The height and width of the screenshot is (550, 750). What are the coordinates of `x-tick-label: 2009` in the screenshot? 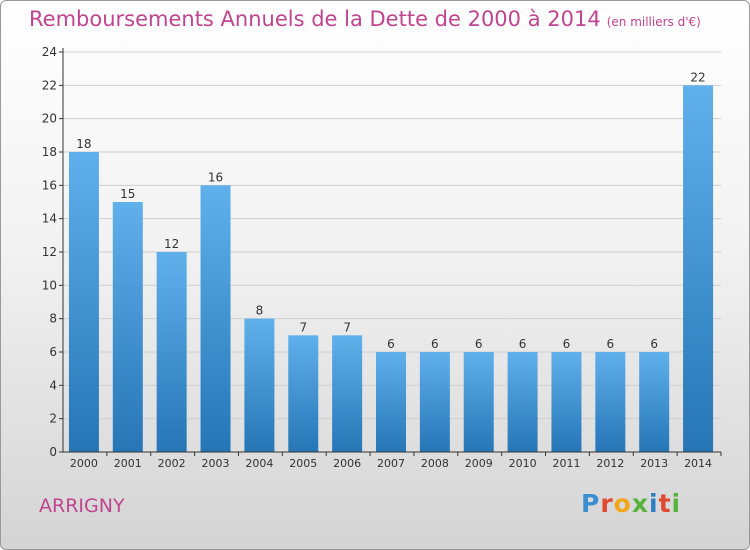 It's located at (479, 463).